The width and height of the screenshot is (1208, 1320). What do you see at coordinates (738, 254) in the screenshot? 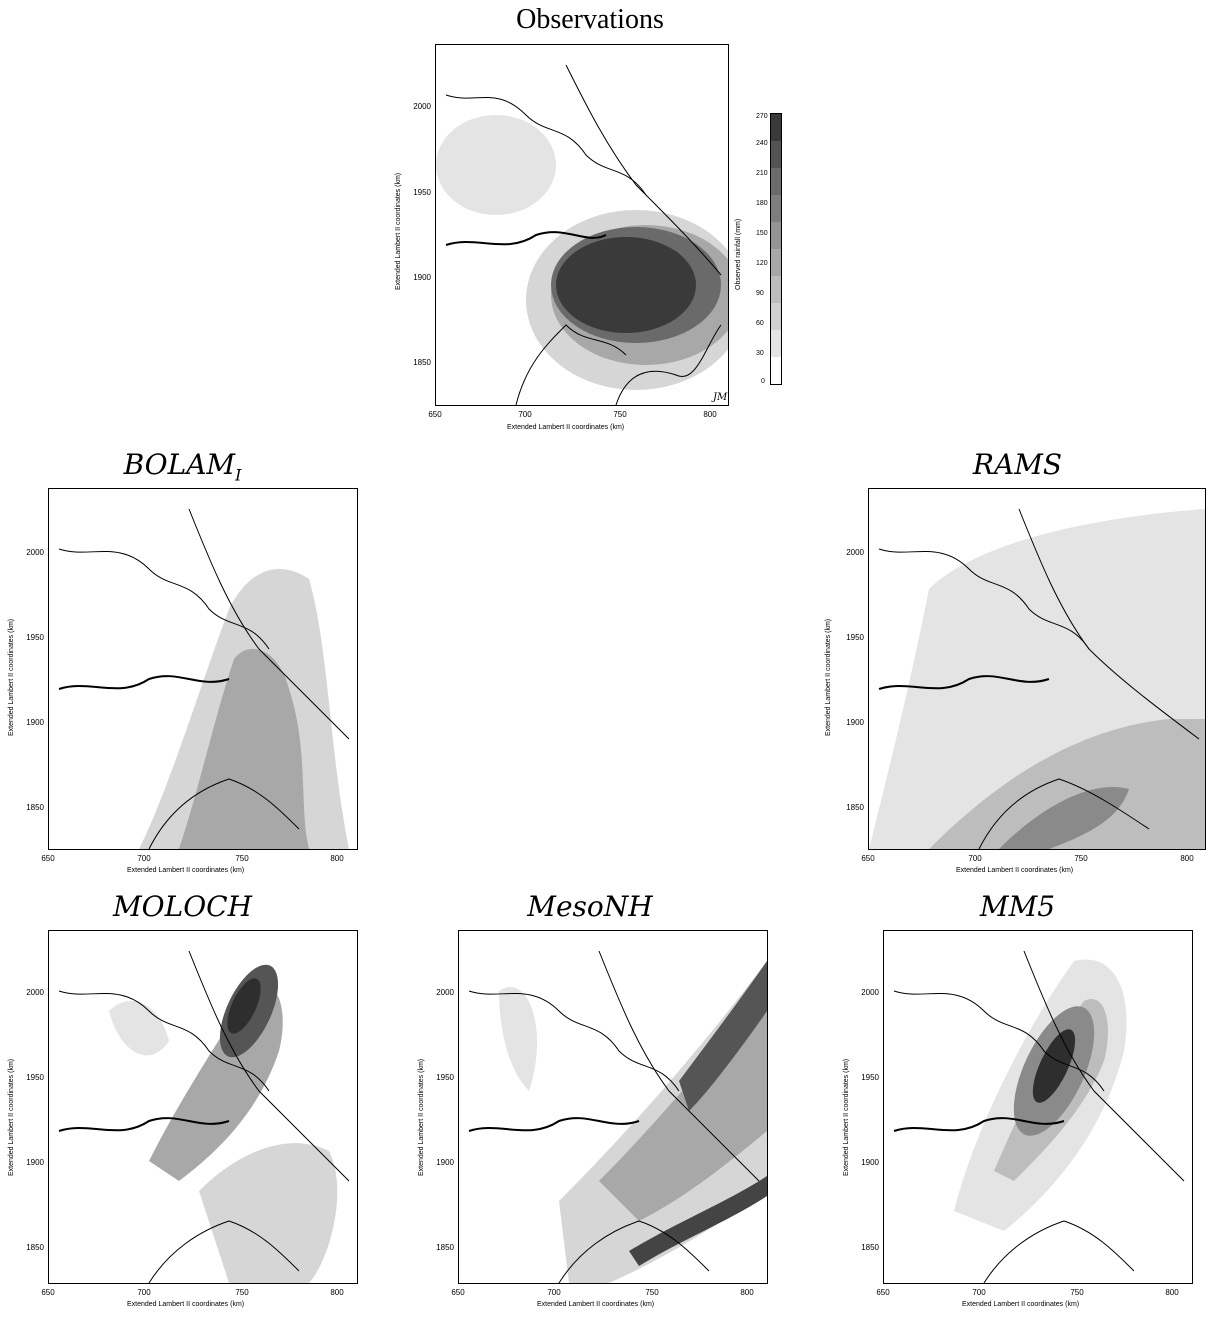
I see `colorbar-label: Observed rainfall (mm)` at bounding box center [738, 254].